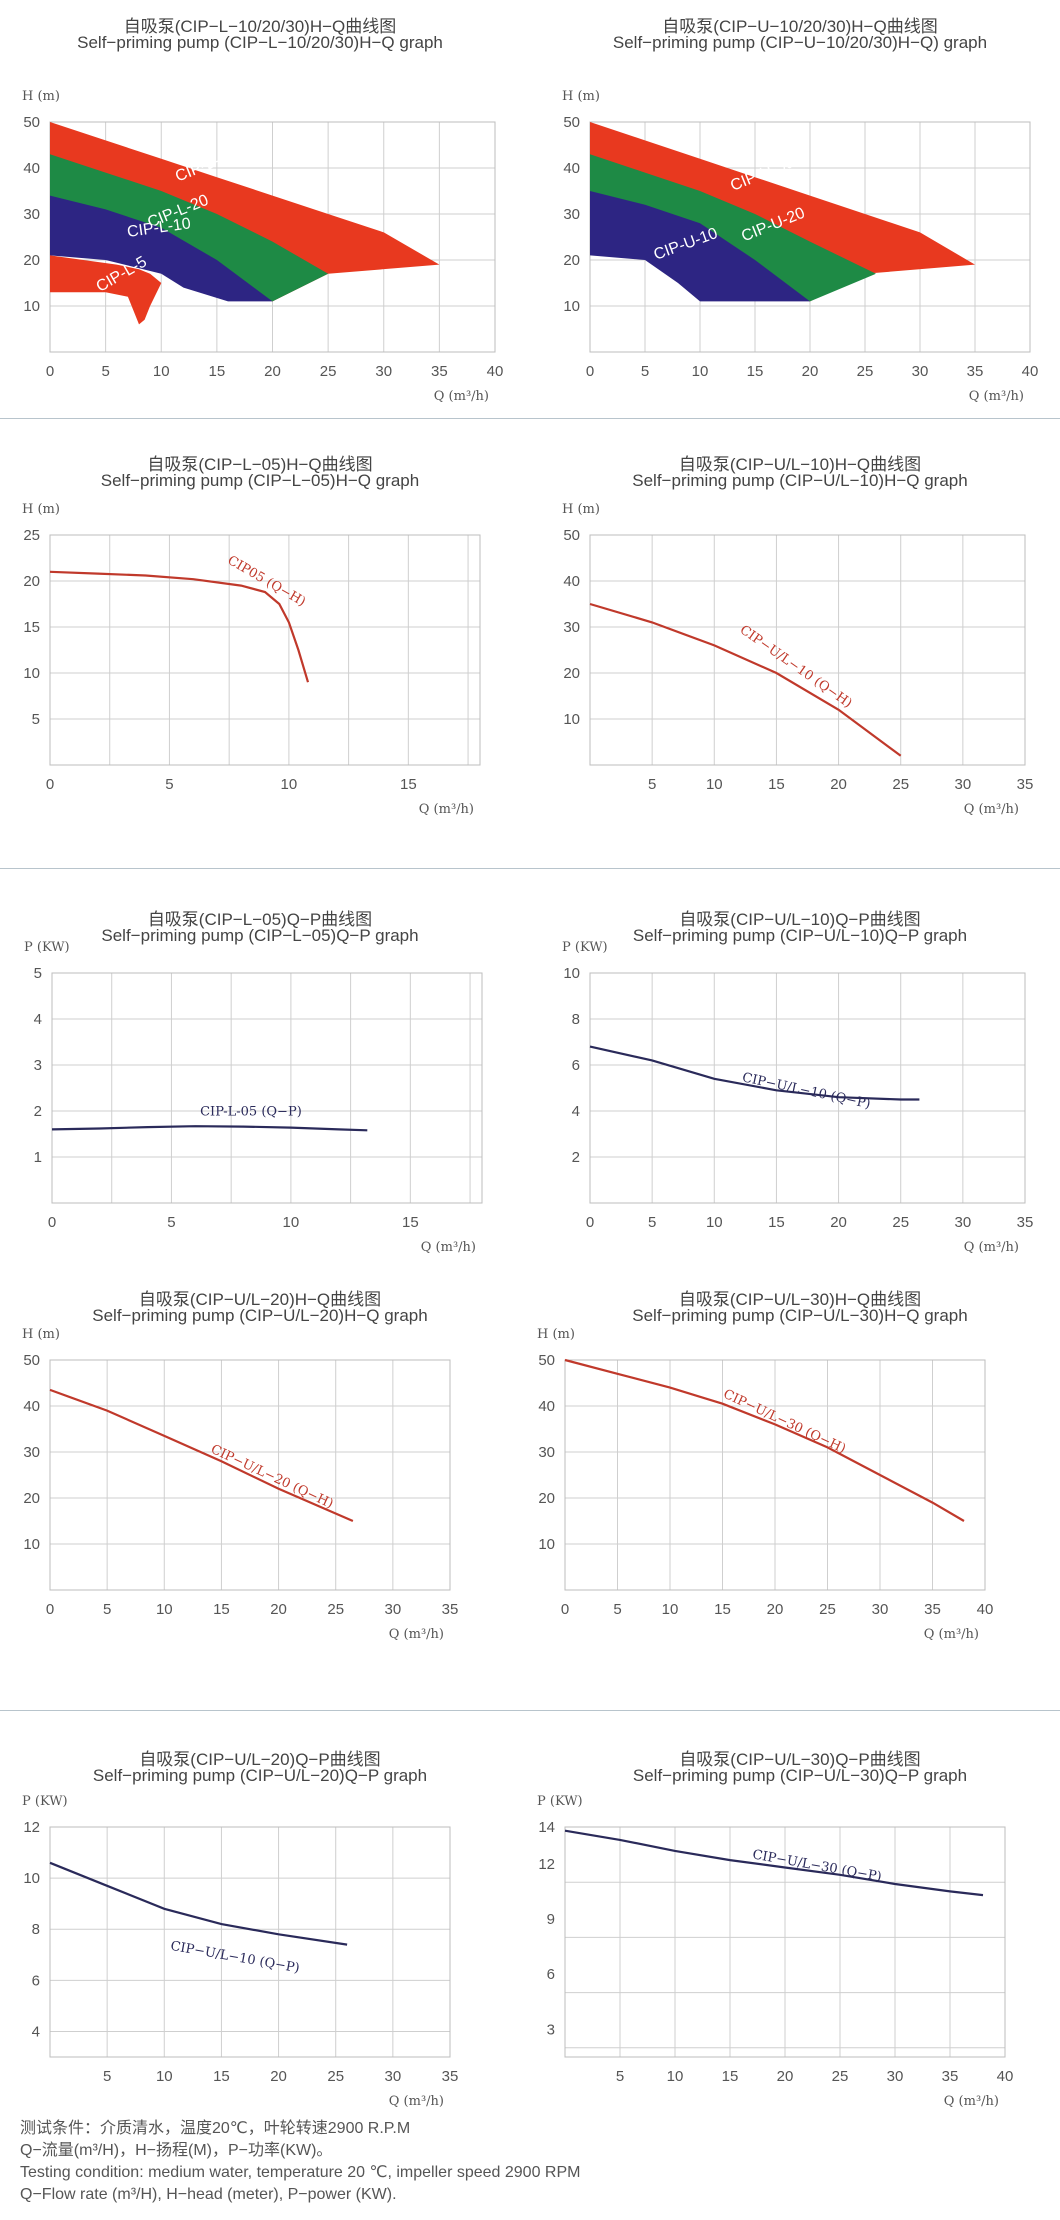 Image resolution: width=1060 pixels, height=2220 pixels. Describe the element at coordinates (800, 464) in the screenshot. I see `chart-title-zh: 自吸泵(CIP−U/L−10)H−Q曲线图` at that location.